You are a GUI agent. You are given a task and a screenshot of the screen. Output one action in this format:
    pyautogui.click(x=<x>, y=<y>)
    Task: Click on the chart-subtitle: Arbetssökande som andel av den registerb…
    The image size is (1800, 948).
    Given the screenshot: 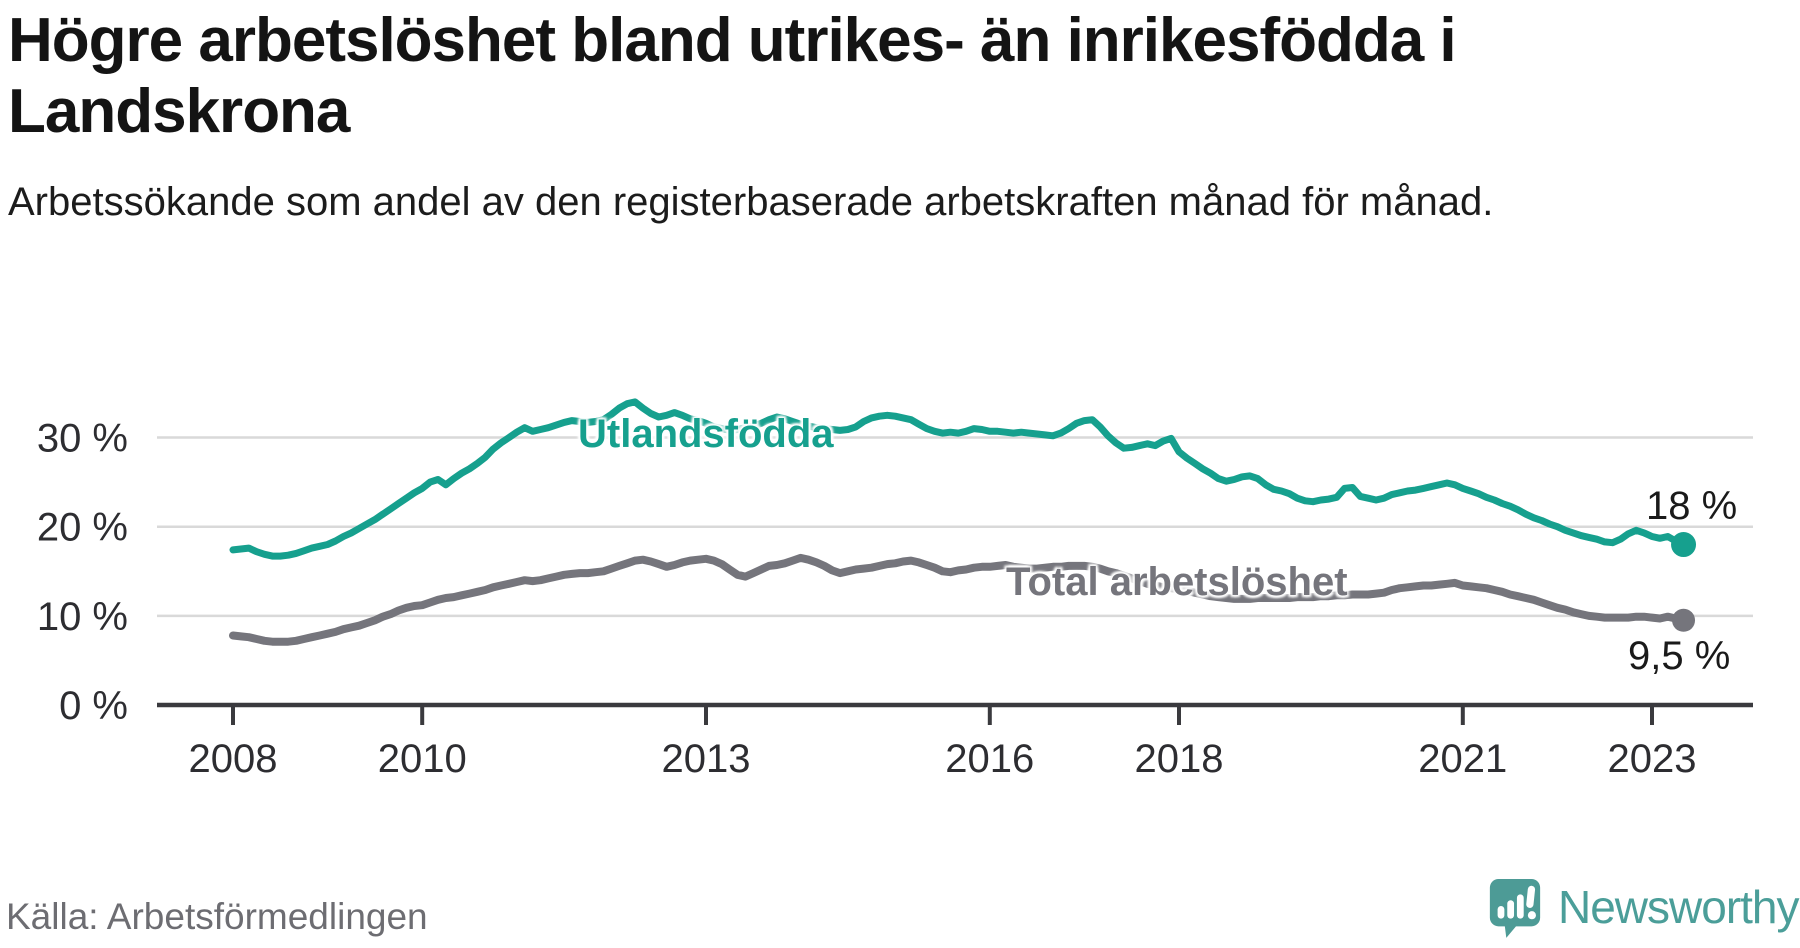 What is the action you would take?
    pyautogui.click(x=751, y=202)
    